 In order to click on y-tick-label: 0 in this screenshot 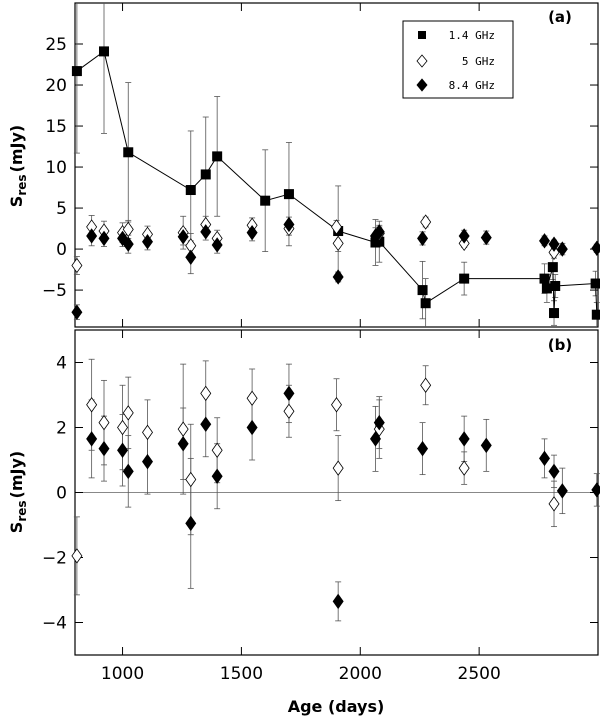, I will do `click(61, 250)`.